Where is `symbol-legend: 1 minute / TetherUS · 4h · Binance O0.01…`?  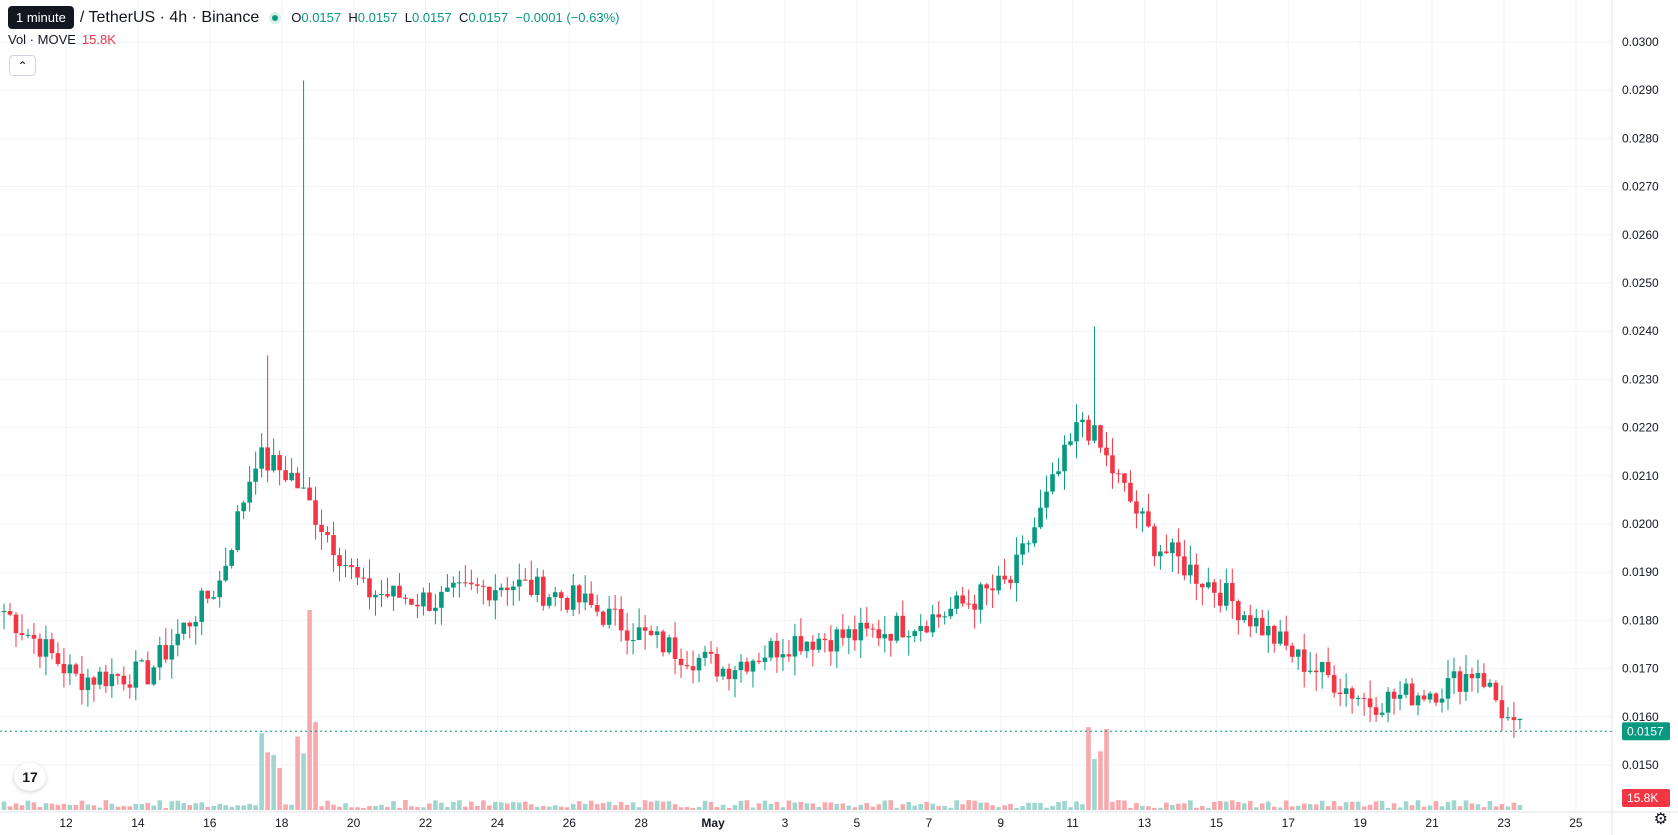
symbol-legend: 1 minute / TetherUS · 4h · Binance O0.01… is located at coordinates (313, 17).